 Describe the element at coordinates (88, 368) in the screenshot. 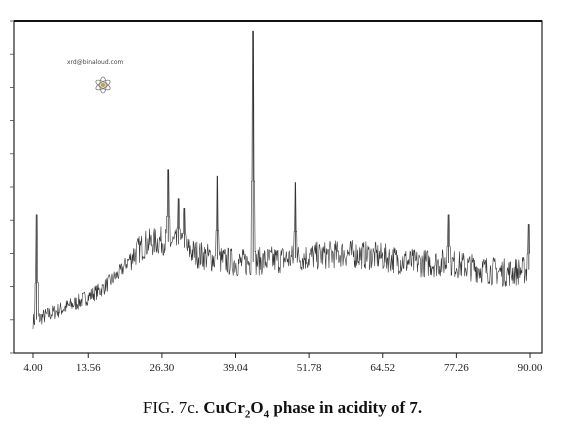

I see `x-tick-label: 13.56` at that location.